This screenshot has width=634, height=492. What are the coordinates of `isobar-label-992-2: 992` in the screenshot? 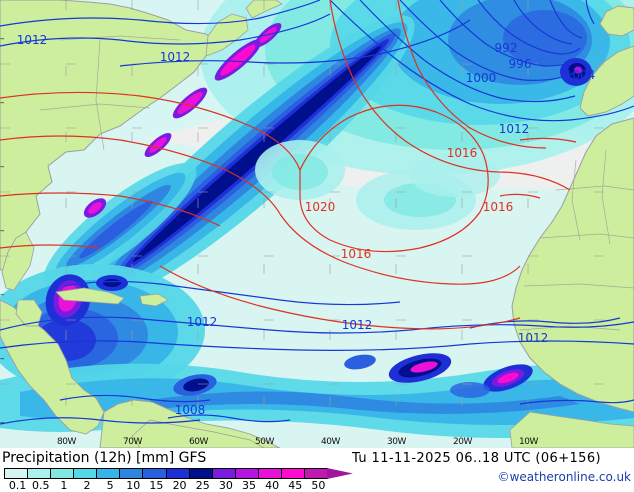 It's located at (506, 48).